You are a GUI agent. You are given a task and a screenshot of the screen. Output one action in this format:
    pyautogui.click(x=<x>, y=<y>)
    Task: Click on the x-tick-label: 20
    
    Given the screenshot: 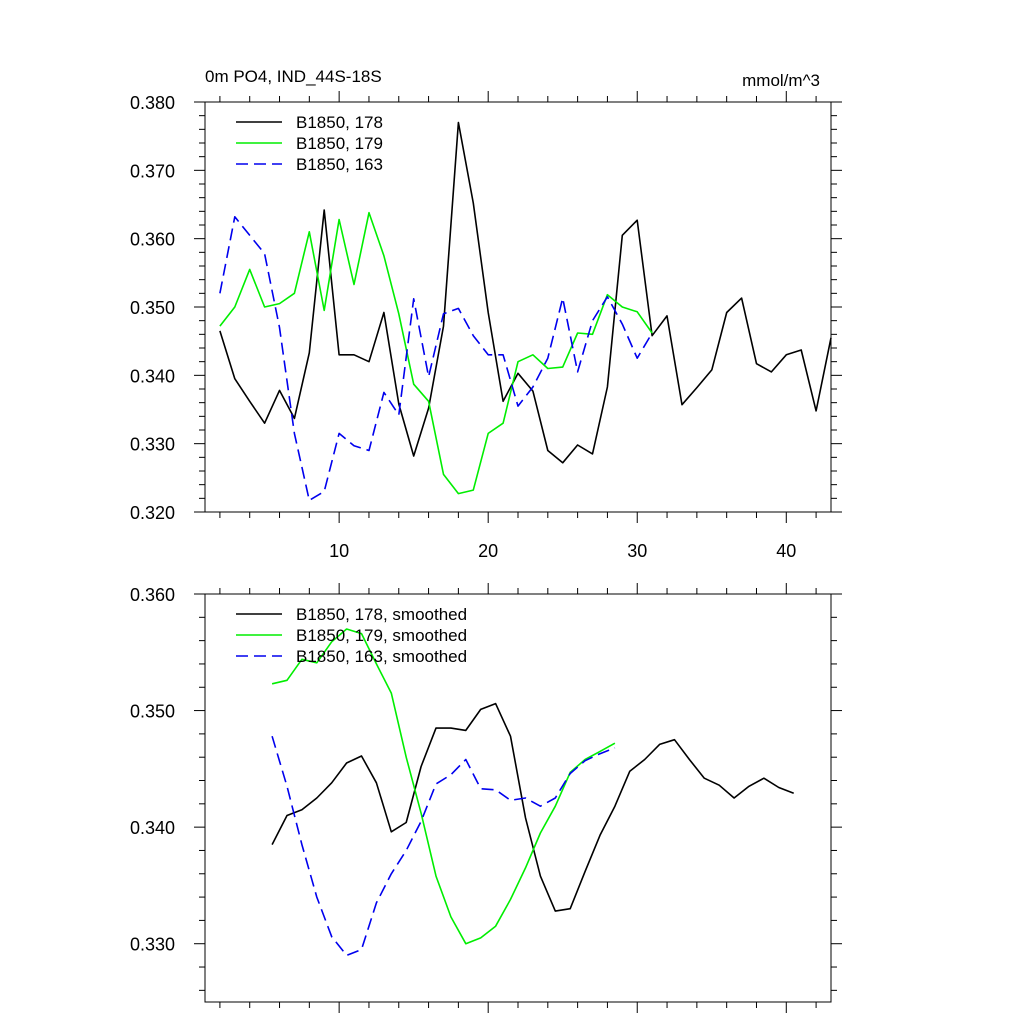 What is the action you would take?
    pyautogui.click(x=488, y=551)
    